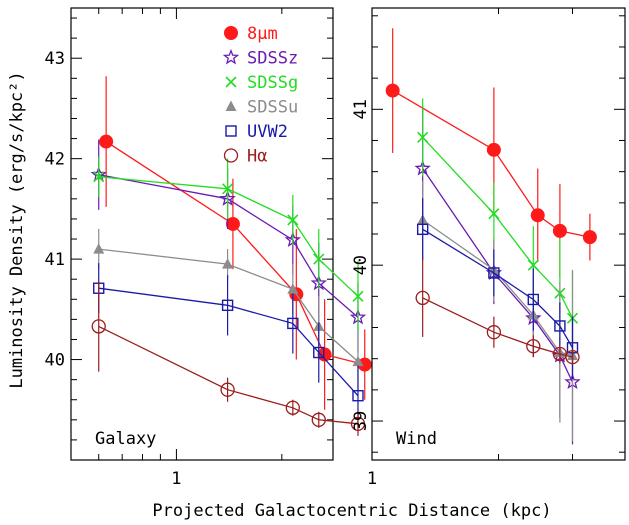  Describe the element at coordinates (257, 157) in the screenshot. I see `legend-label-halpha: Hα` at that location.